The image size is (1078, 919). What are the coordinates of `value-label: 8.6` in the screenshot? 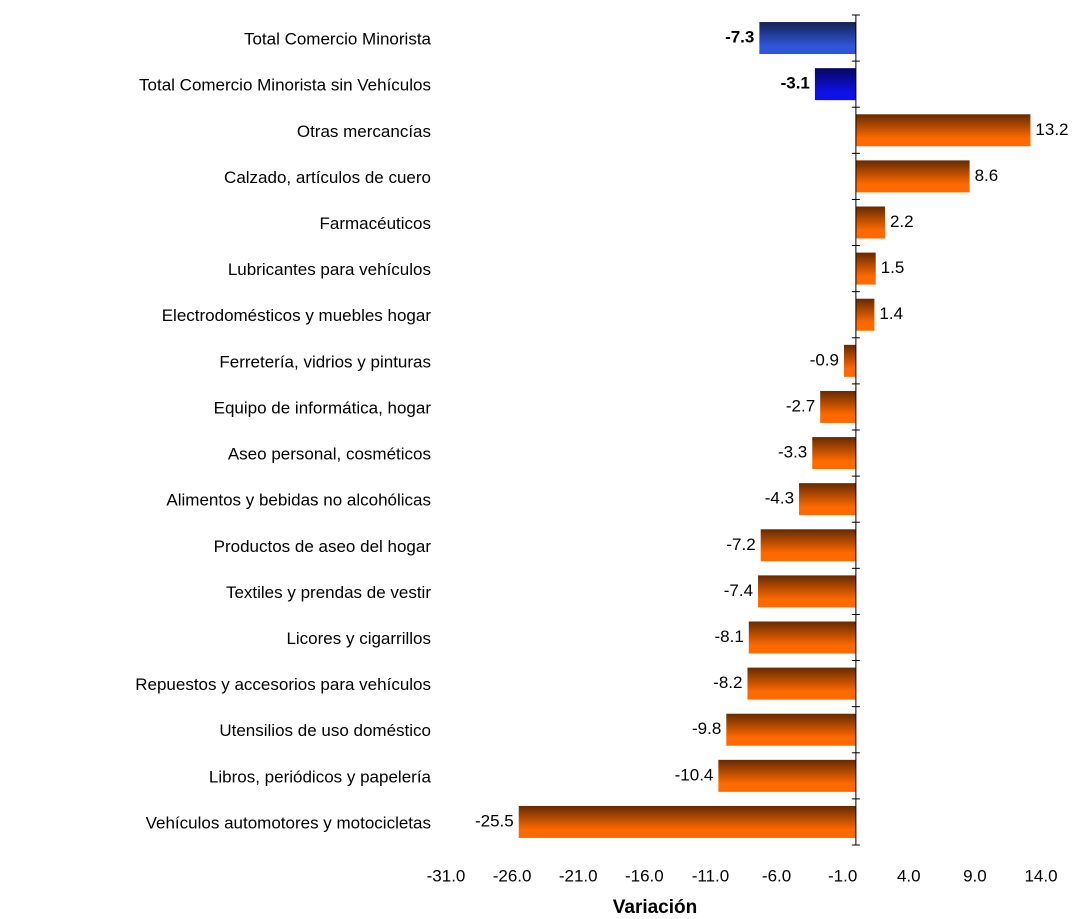 It's located at (987, 175).